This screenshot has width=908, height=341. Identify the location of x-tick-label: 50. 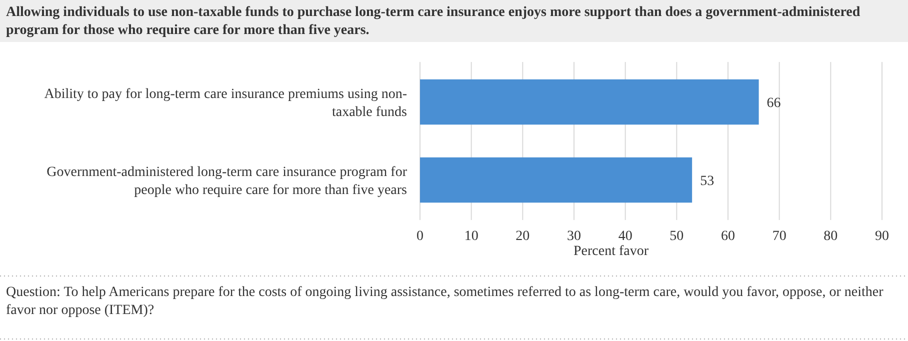
(677, 236).